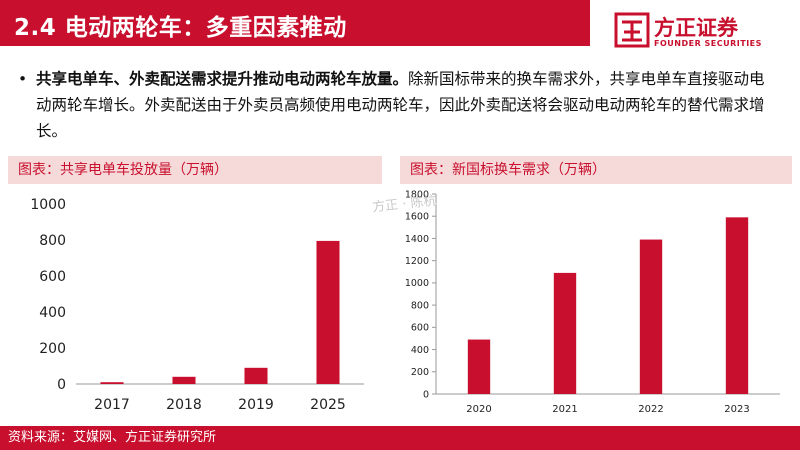  What do you see at coordinates (256, 375) in the screenshot?
I see `chart1-bar-2019` at bounding box center [256, 375].